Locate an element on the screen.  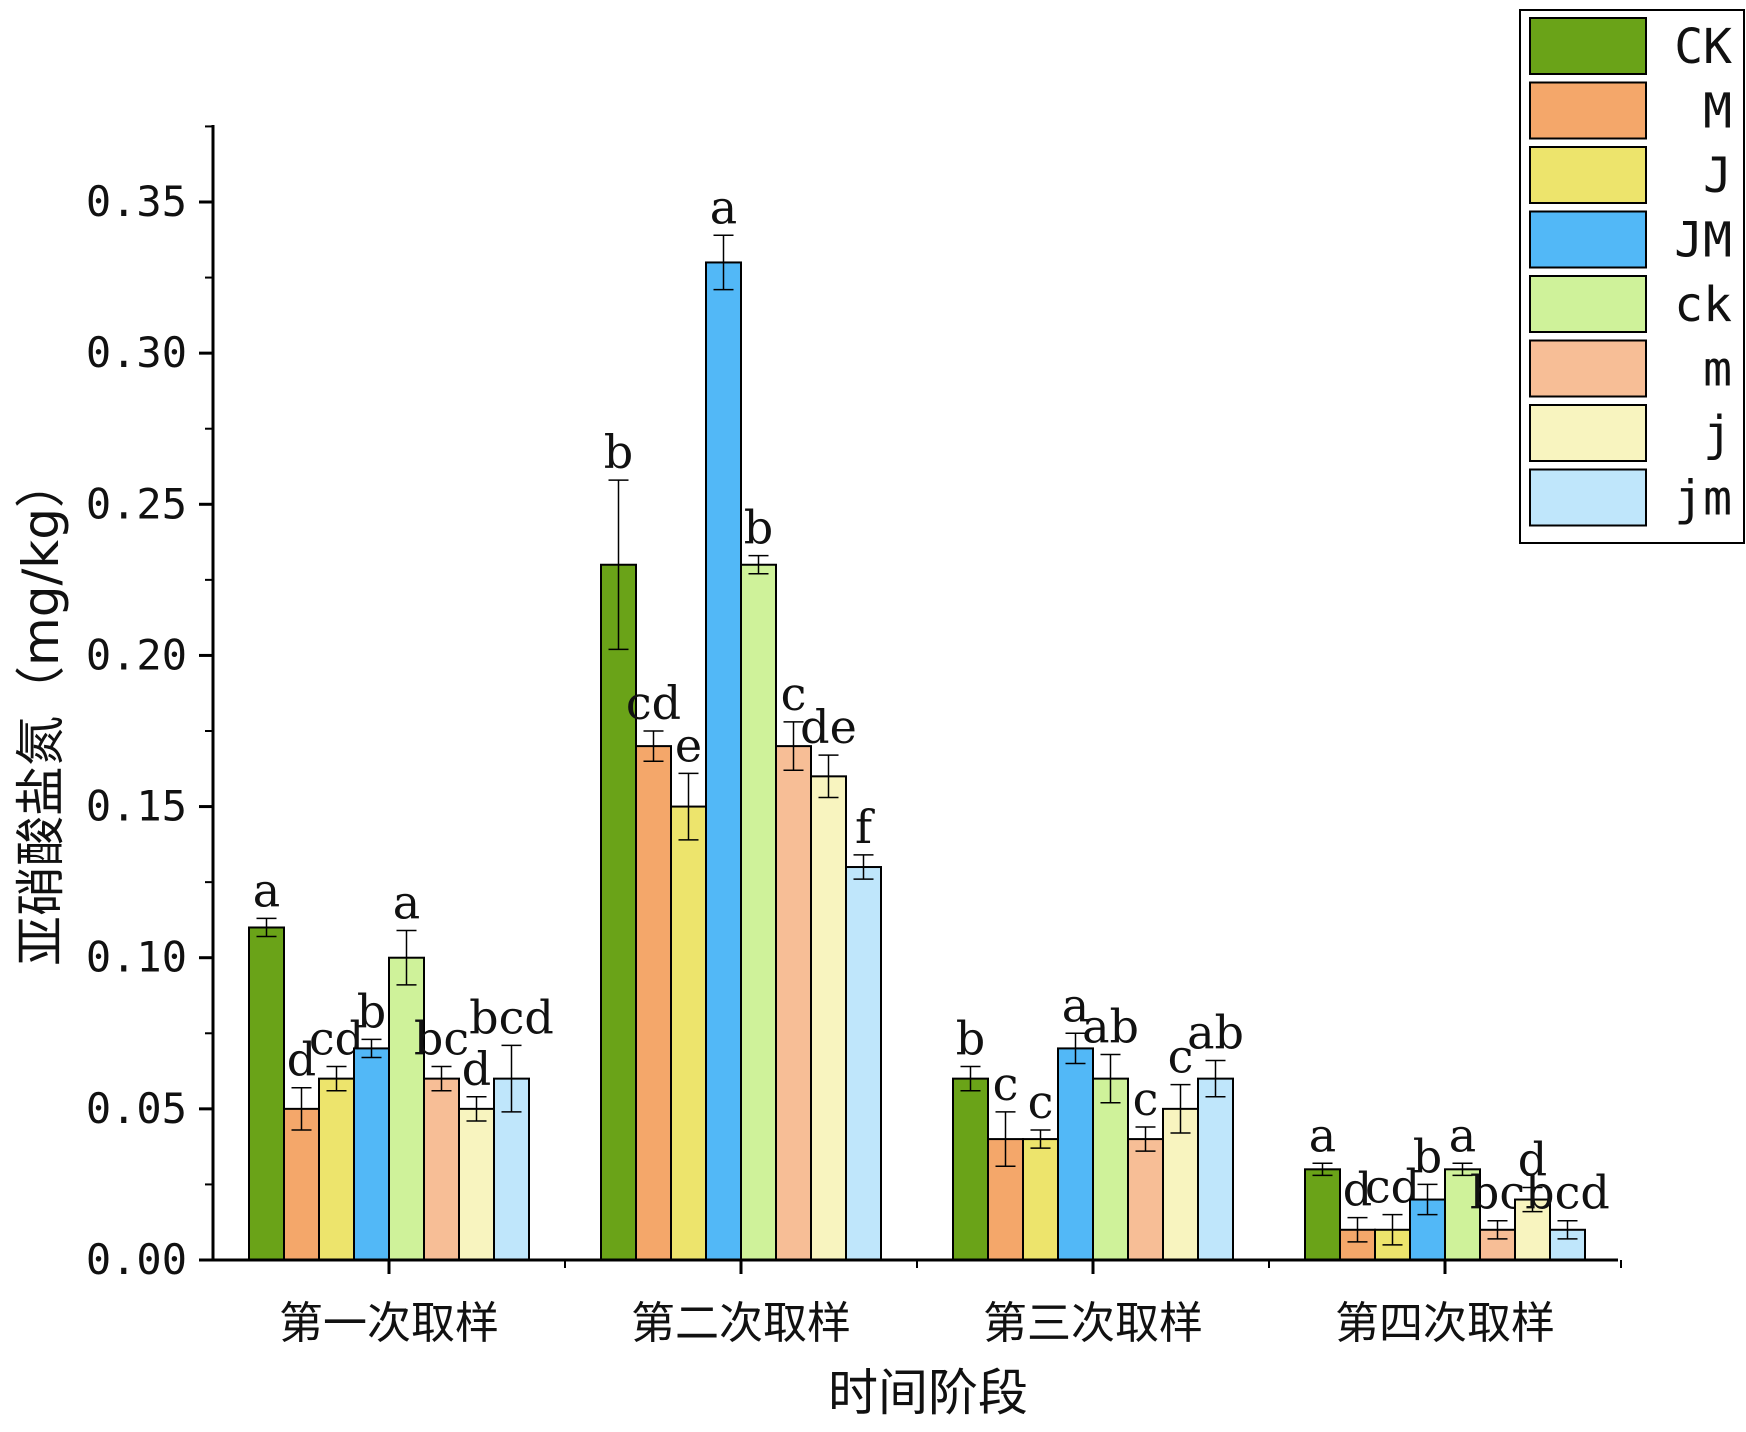
legend-swatch-m is located at coordinates (1588, 368).